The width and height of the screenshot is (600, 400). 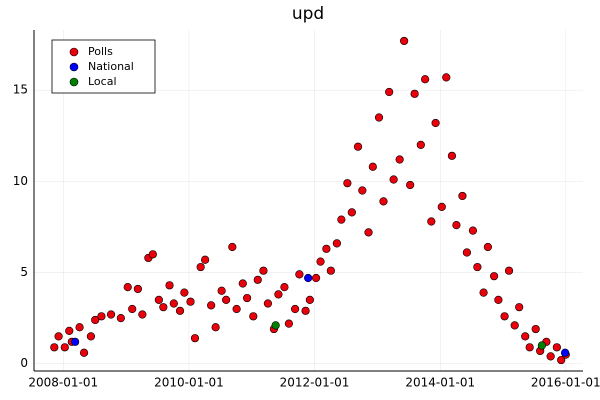 What do you see at coordinates (100, 51) in the screenshot?
I see `legend-label: Polls` at bounding box center [100, 51].